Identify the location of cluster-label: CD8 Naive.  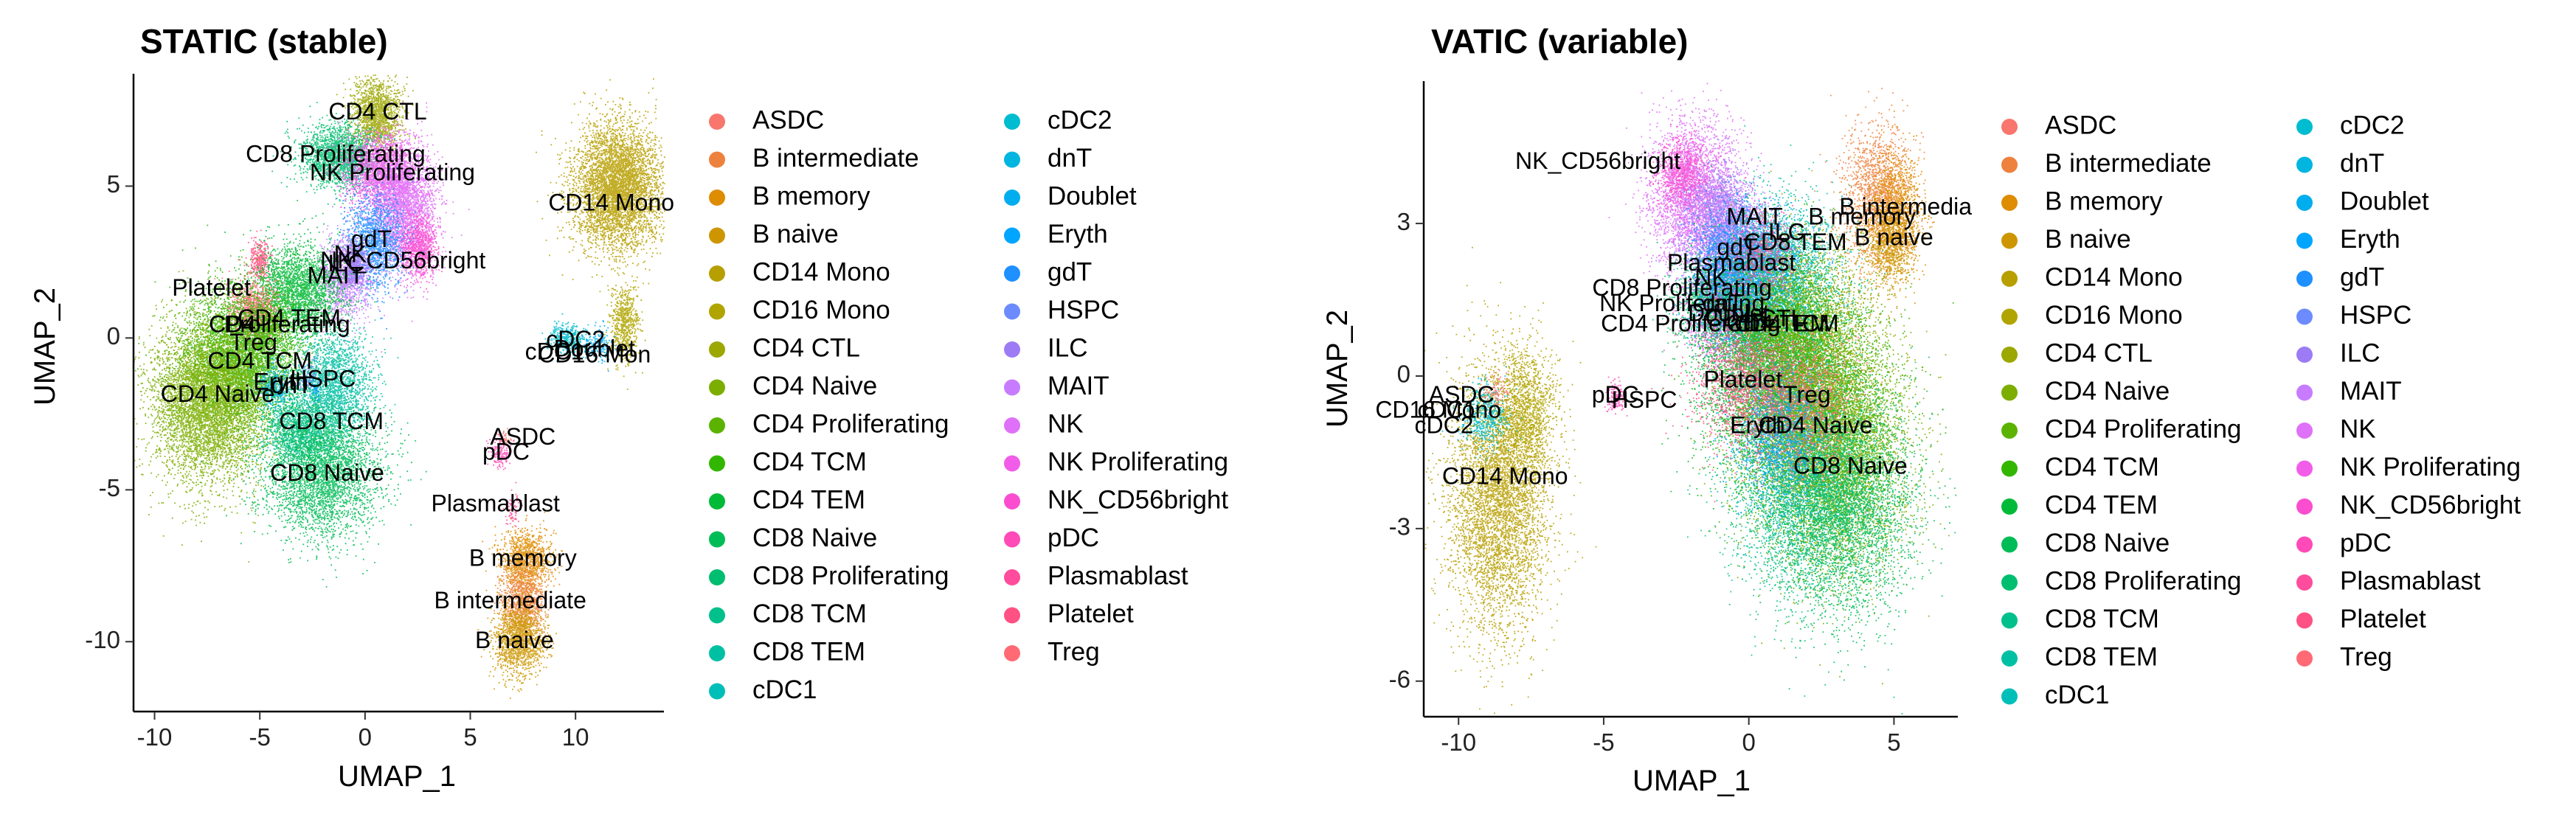
(1851, 466).